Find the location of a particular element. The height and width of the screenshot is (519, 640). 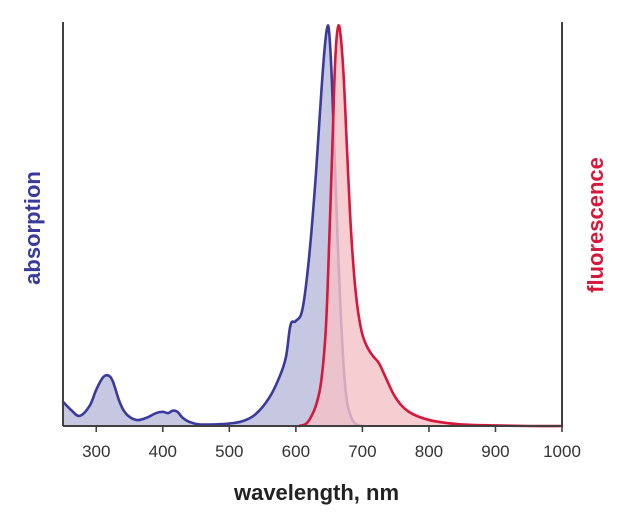

x-ticks: 300 400 500 600 700 800 900 1000 is located at coordinates (331, 443).